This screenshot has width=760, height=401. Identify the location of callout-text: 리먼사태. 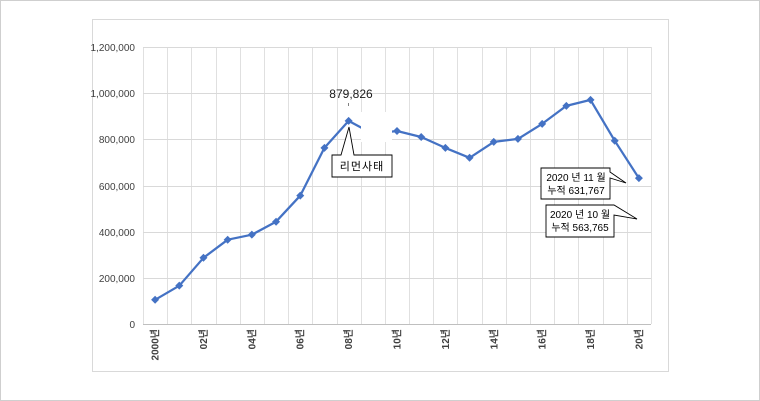
(362, 166).